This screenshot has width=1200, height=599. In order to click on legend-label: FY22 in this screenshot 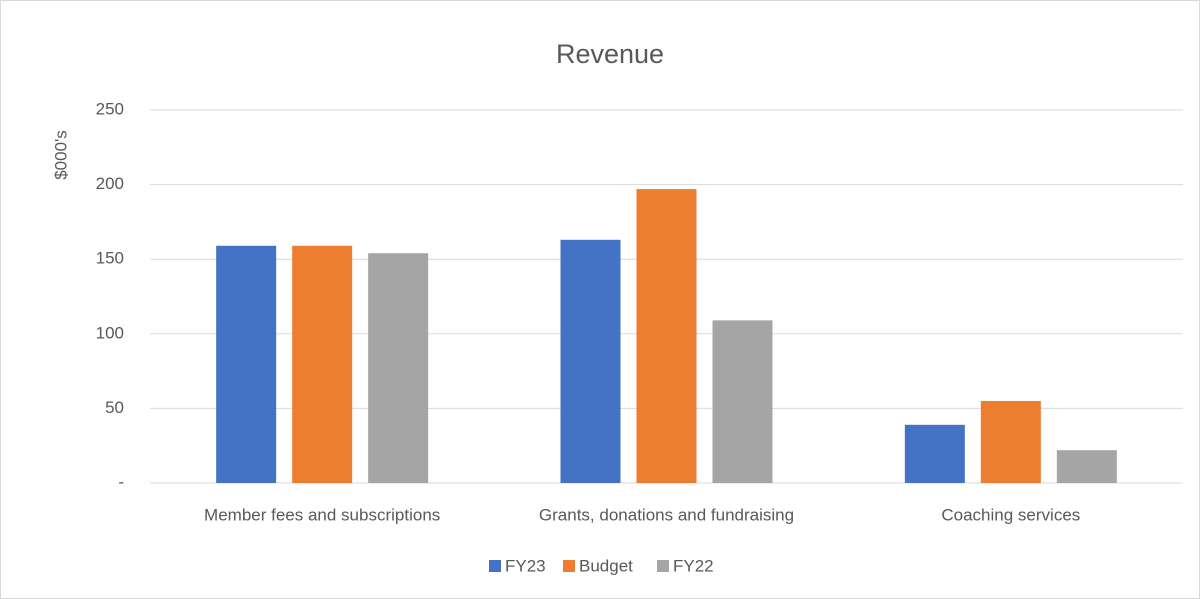, I will do `click(693, 565)`.